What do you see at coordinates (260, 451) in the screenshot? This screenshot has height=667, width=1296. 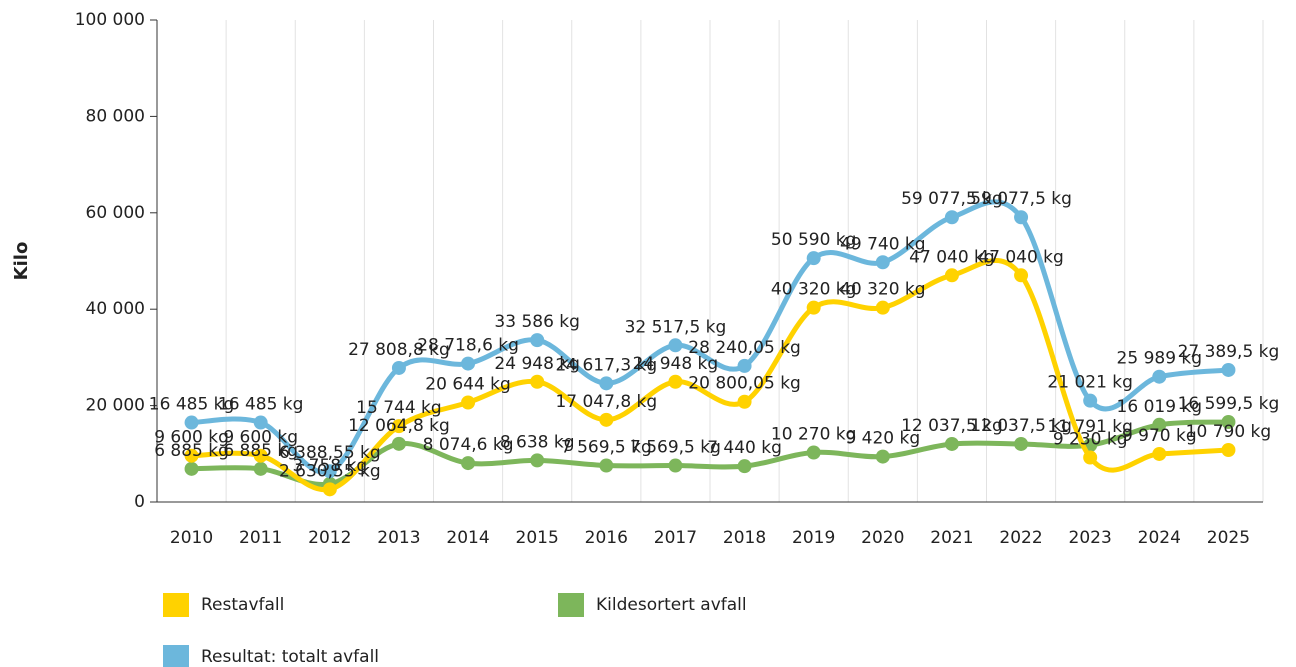 I see `data-label: 6 885 kg` at bounding box center [260, 451].